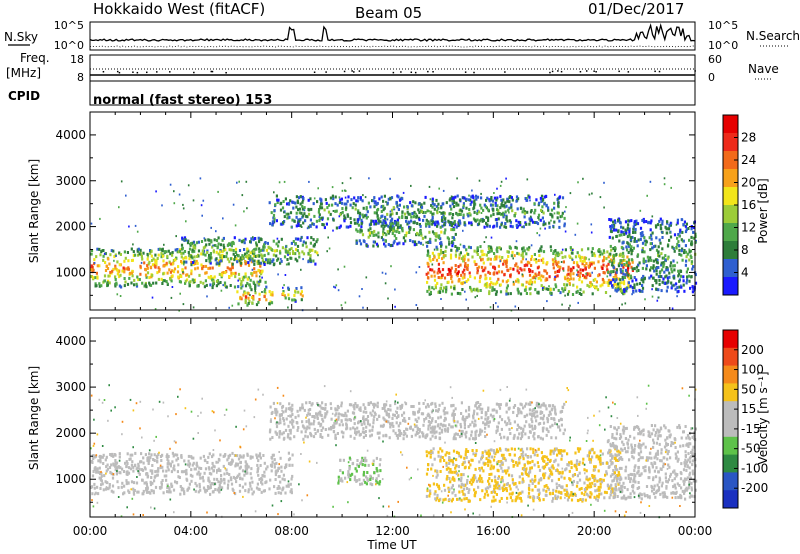  What do you see at coordinates (182, 100) in the screenshot?
I see `cpid-text: normal (fast stereo) 153` at bounding box center [182, 100].